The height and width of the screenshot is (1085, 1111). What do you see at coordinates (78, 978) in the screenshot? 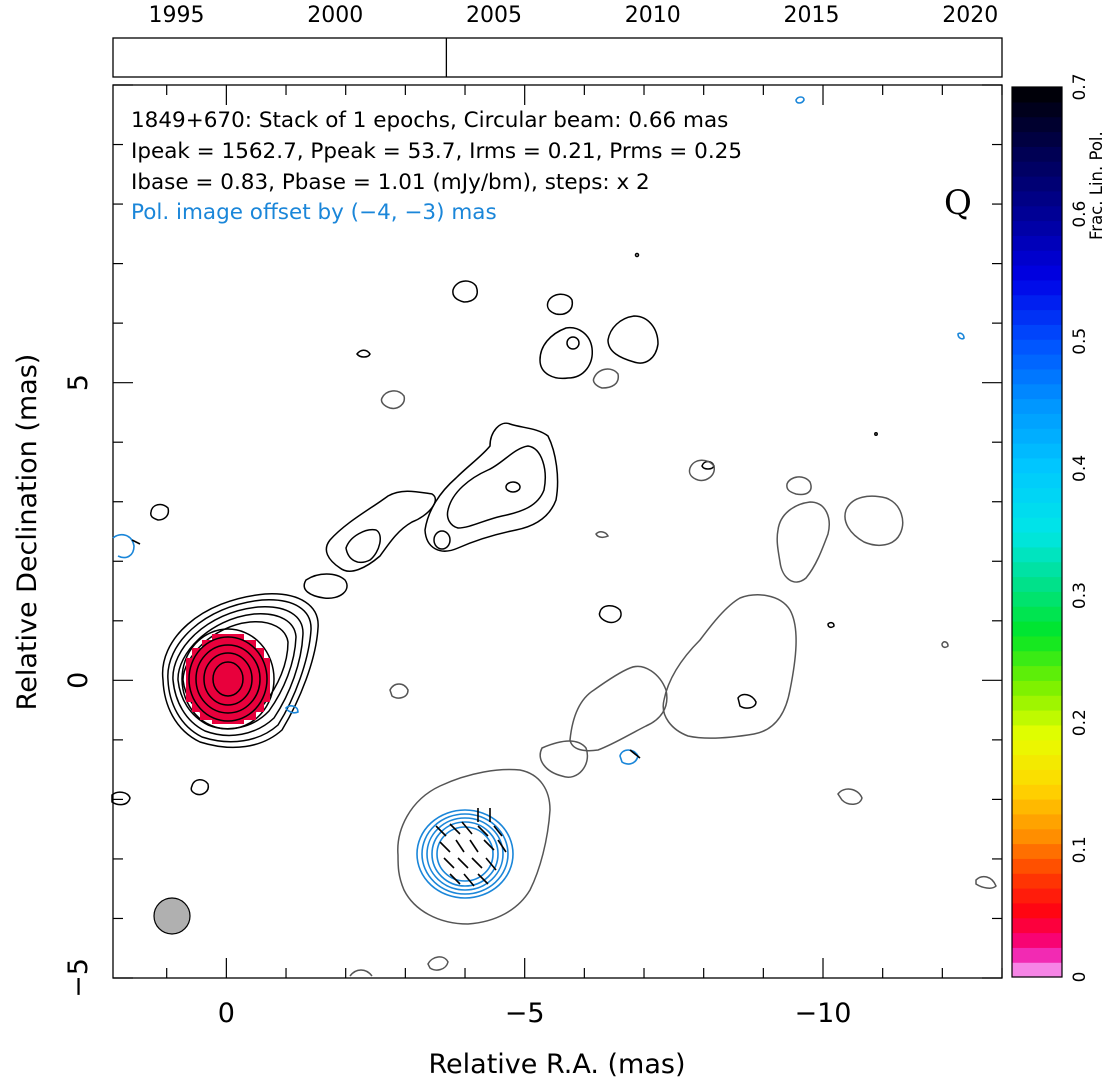
I see `y-tick-label: −5` at bounding box center [78, 978].